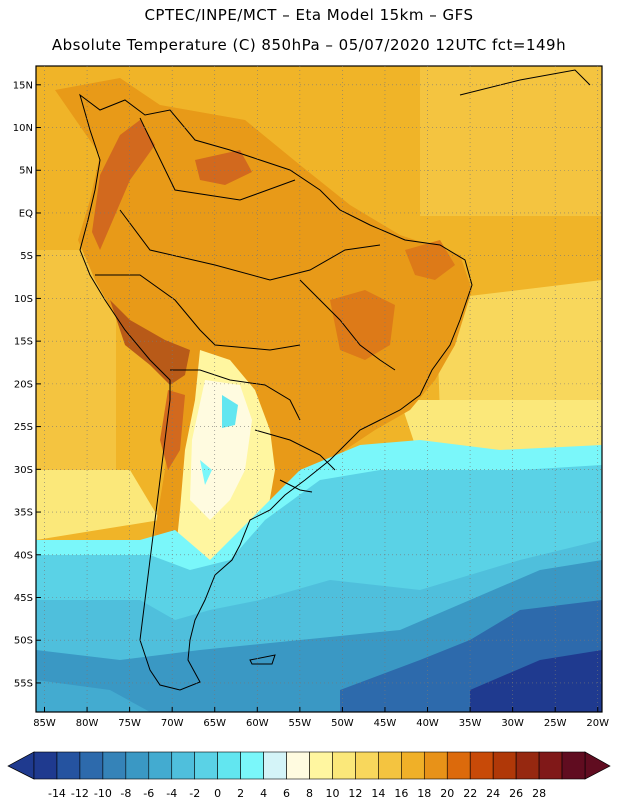 The width and height of the screenshot is (618, 800). What do you see at coordinates (150, 342) in the screenshot?
I see `field-hot-central-andes` at bounding box center [150, 342].